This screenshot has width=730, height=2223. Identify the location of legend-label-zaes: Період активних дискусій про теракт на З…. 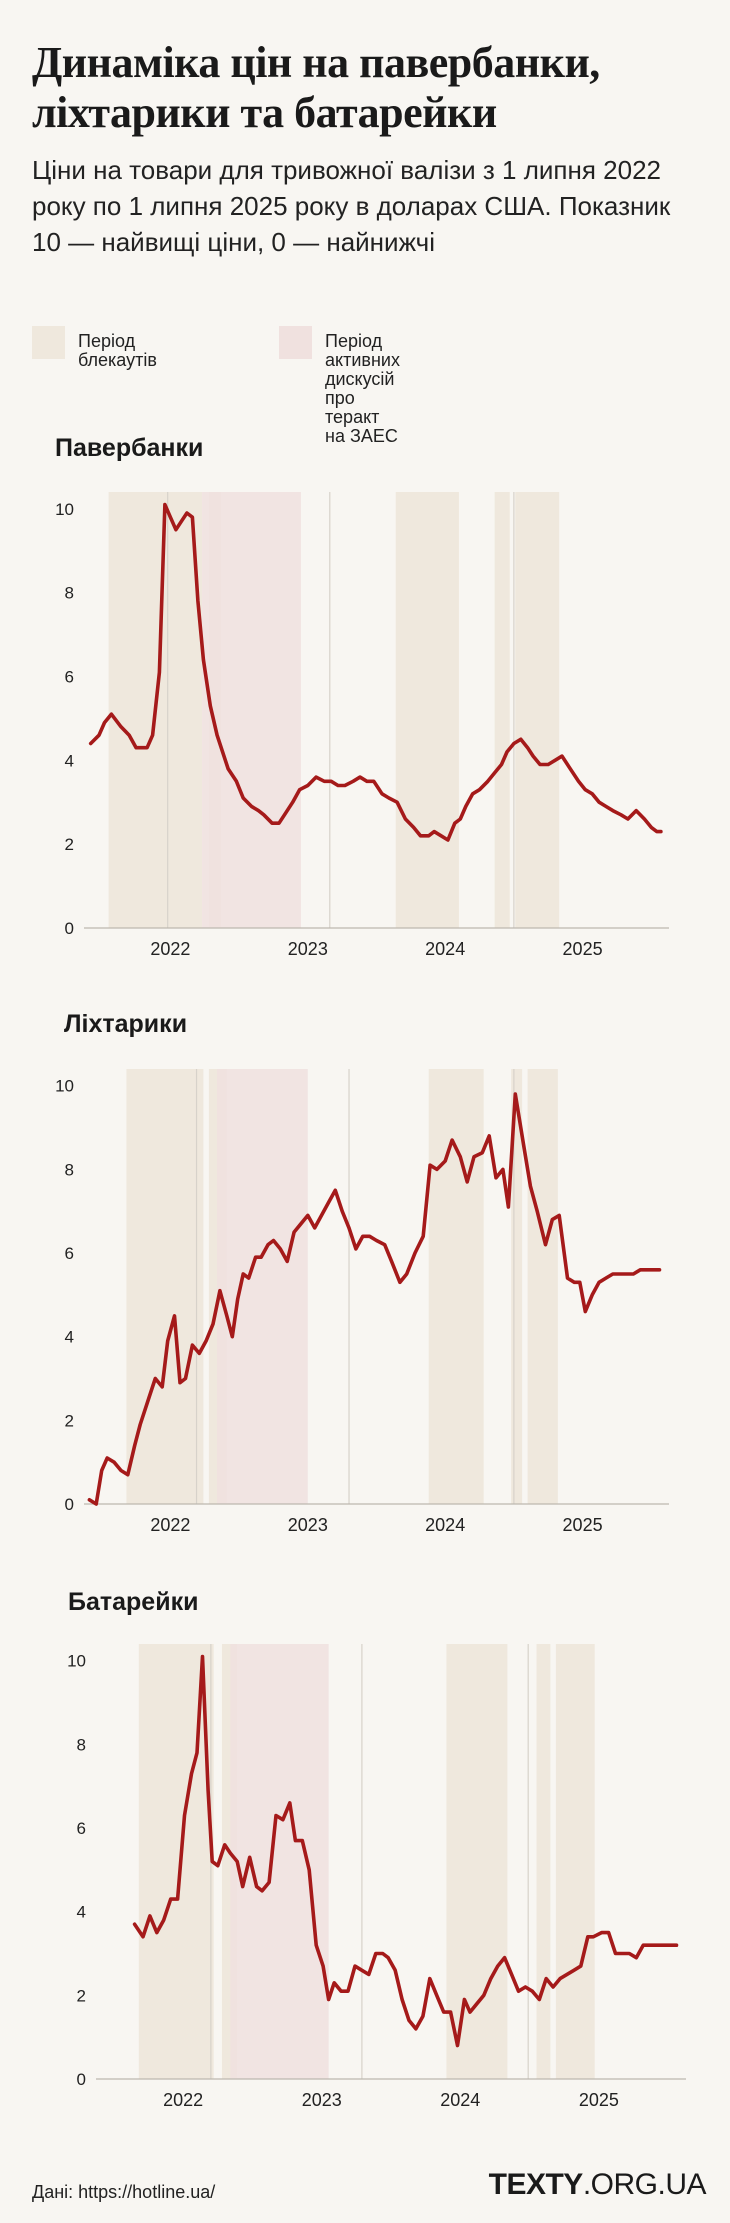
(362, 388).